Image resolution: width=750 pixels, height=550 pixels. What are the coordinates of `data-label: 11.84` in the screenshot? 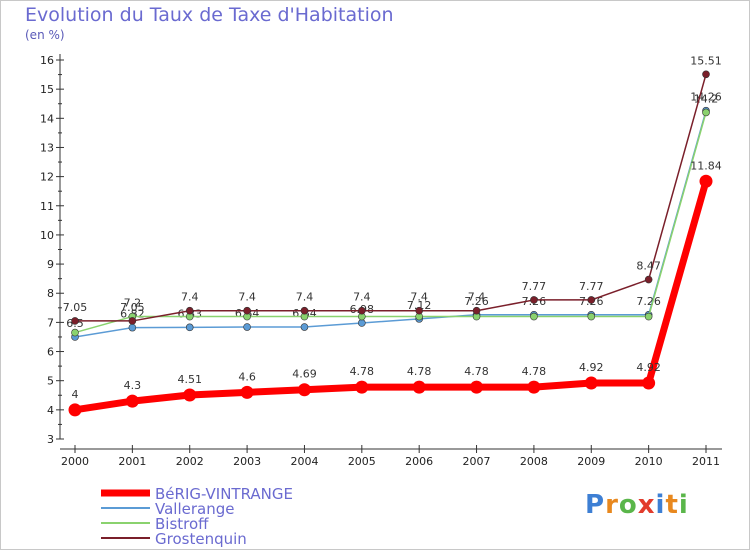 It's located at (706, 165).